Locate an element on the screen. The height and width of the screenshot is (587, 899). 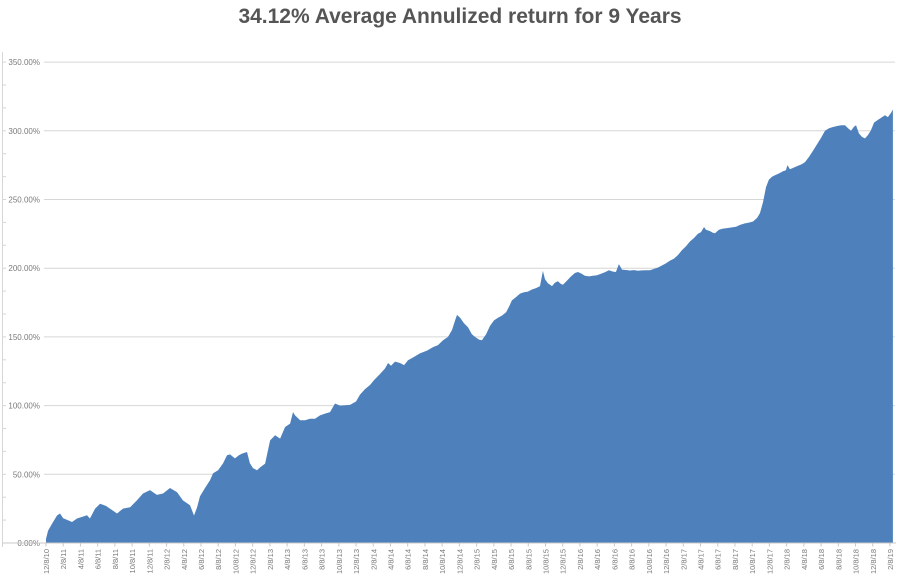
x-tick-label: 2/8/12 is located at coordinates (167, 559).